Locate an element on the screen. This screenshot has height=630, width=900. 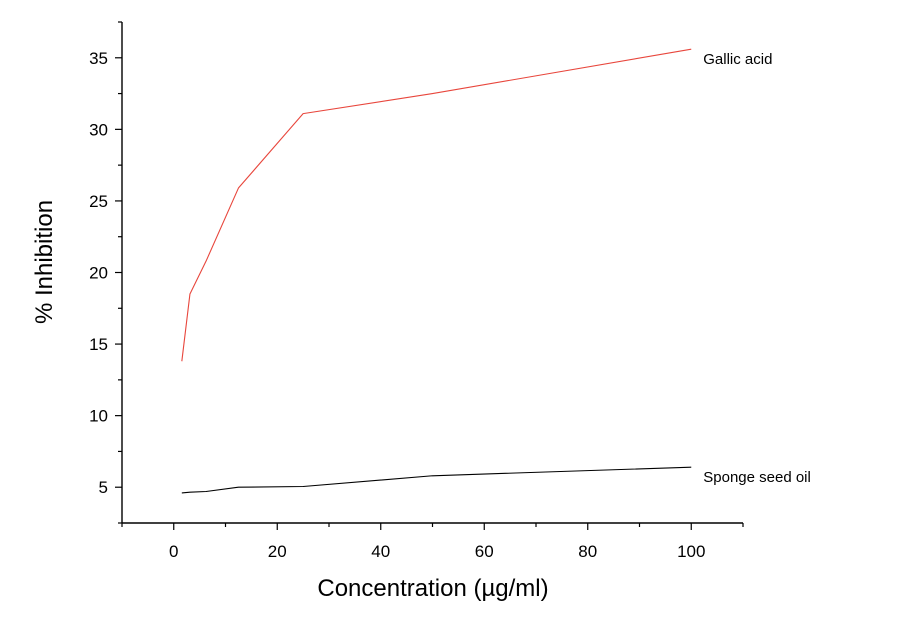
y-axis-title: % Inhibition is located at coordinates (44, 262).